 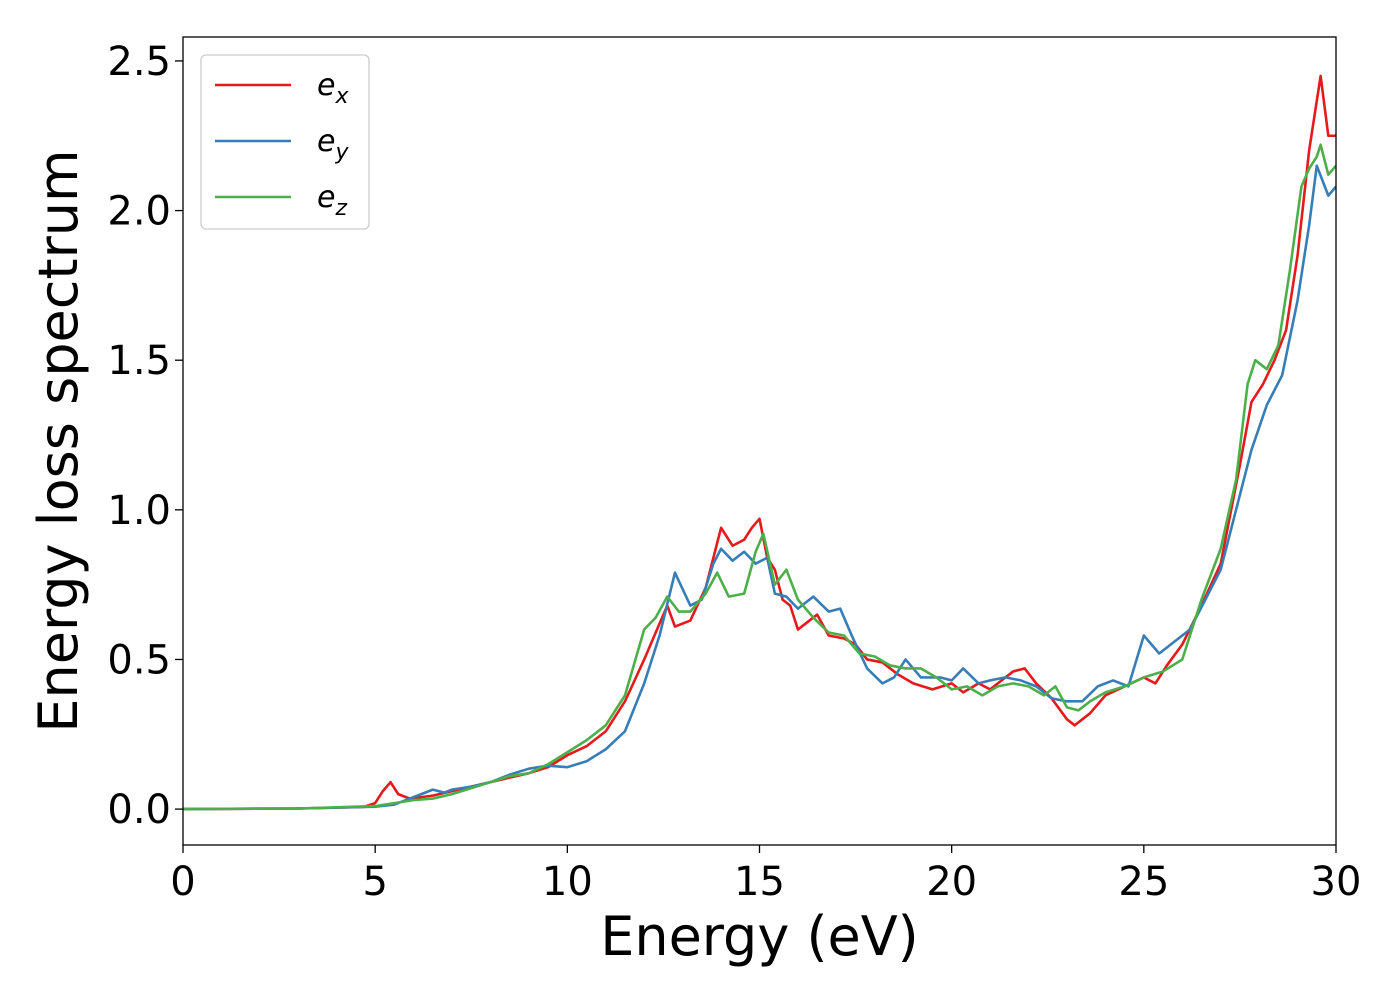 I want to click on y-tick-label: 2.5, so click(x=139, y=62).